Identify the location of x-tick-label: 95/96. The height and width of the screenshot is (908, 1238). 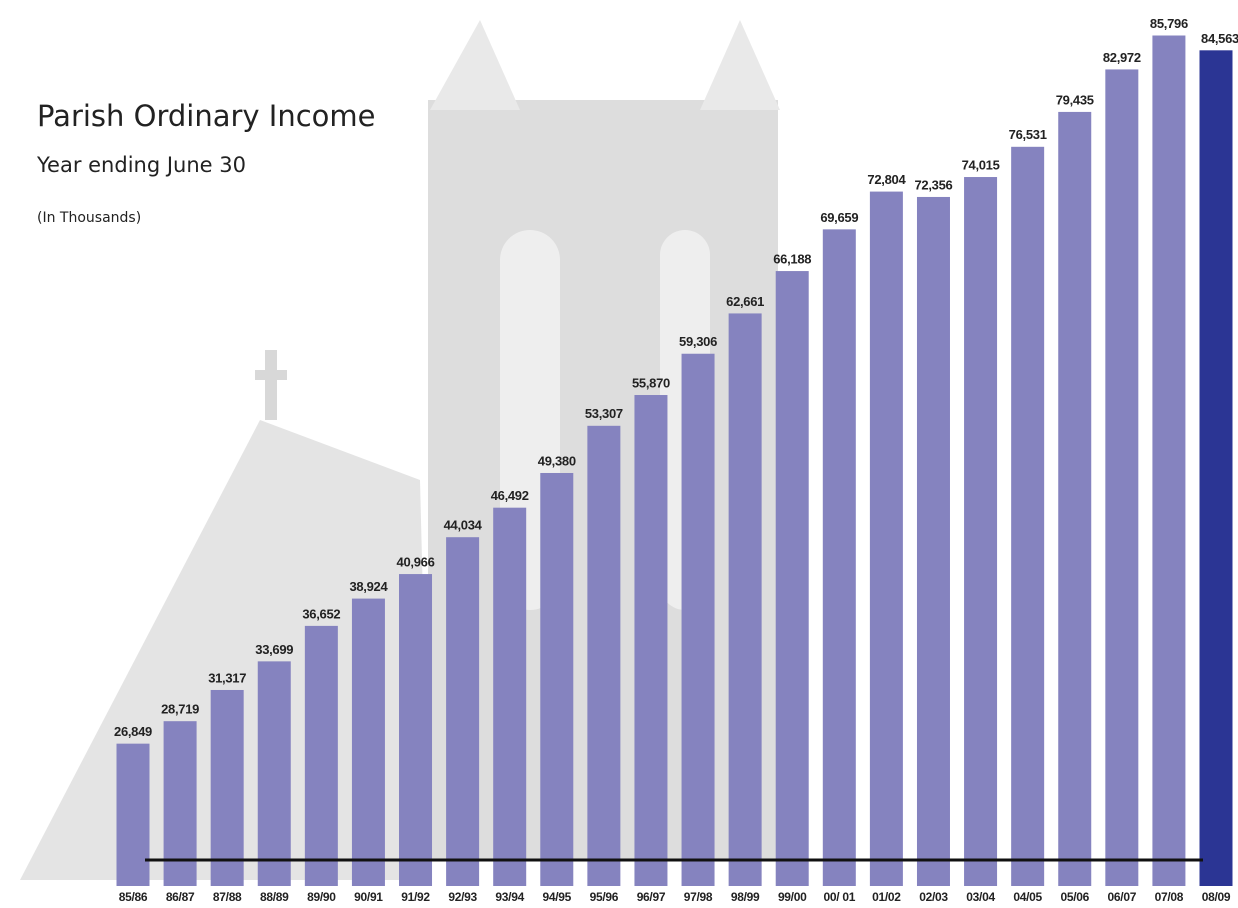
(604, 897).